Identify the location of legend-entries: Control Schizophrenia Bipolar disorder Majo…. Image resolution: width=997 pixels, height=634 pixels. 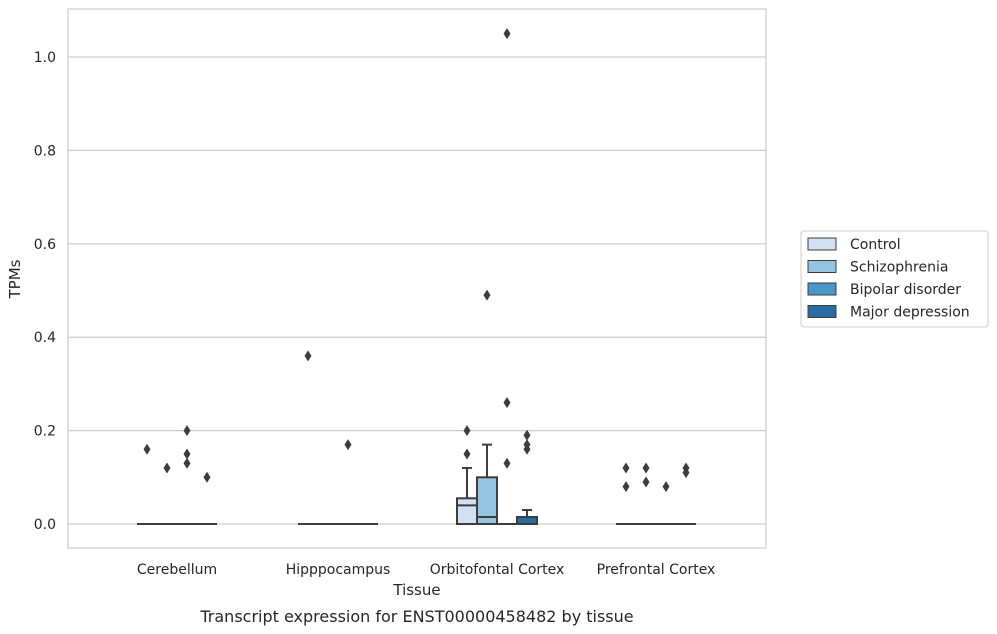
(888, 279).